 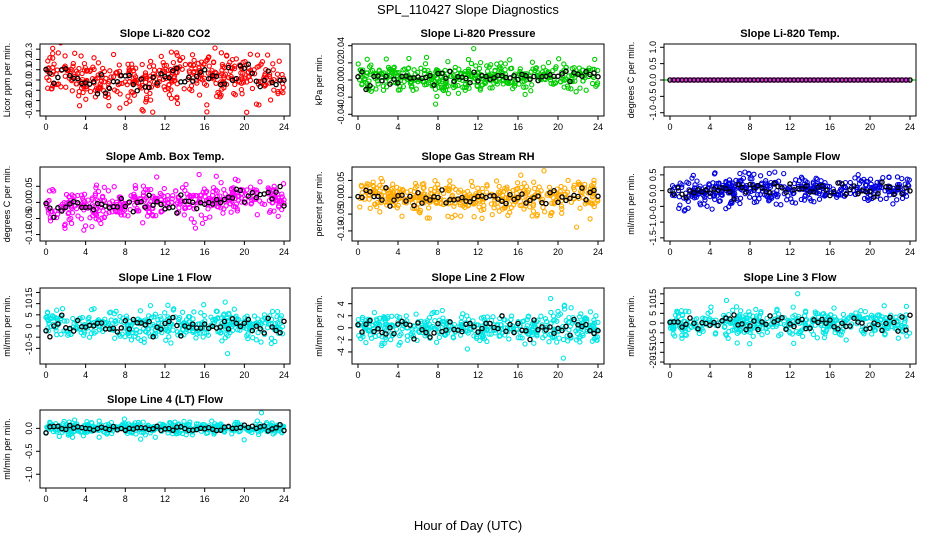 What do you see at coordinates (910, 252) in the screenshot?
I see `x-tick-label: 24` at bounding box center [910, 252].